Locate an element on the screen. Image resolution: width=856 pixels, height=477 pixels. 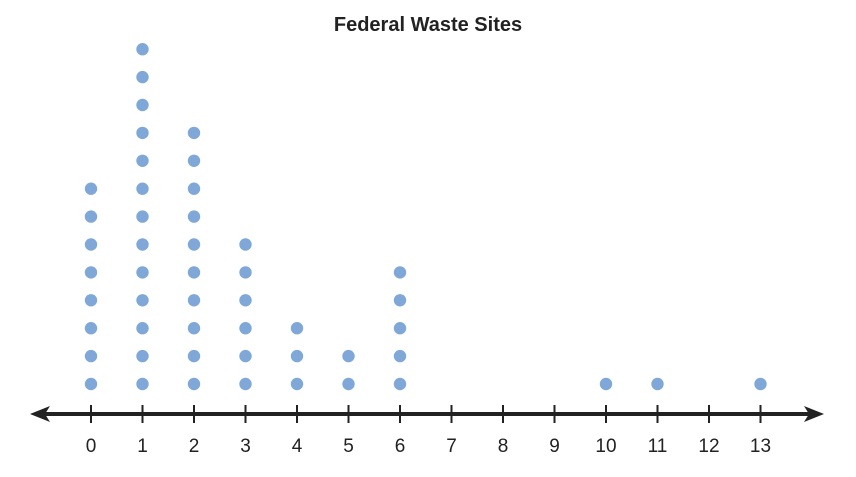
x-tick-label: 10 is located at coordinates (605, 446).